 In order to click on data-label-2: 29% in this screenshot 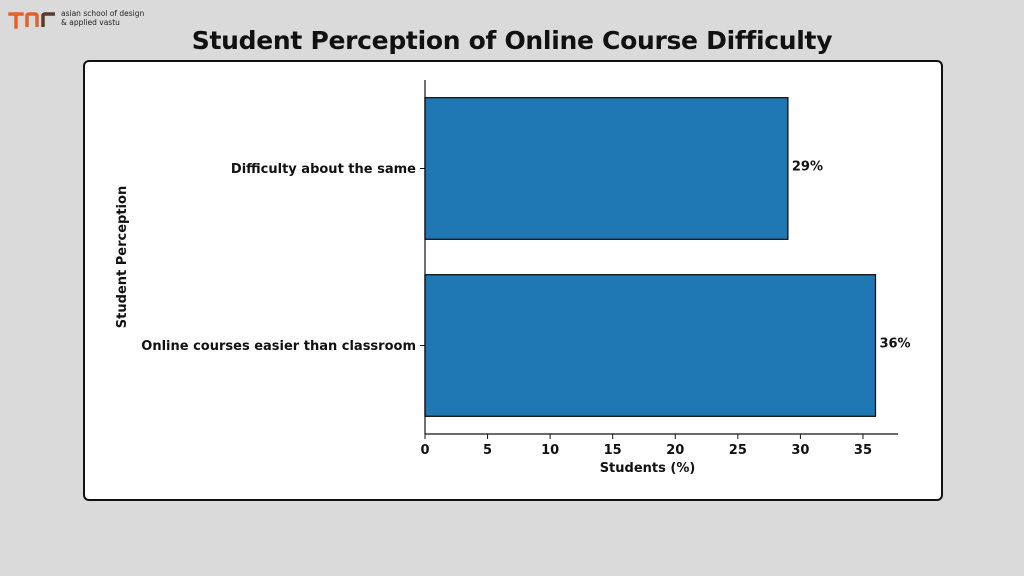, I will do `click(807, 167)`.